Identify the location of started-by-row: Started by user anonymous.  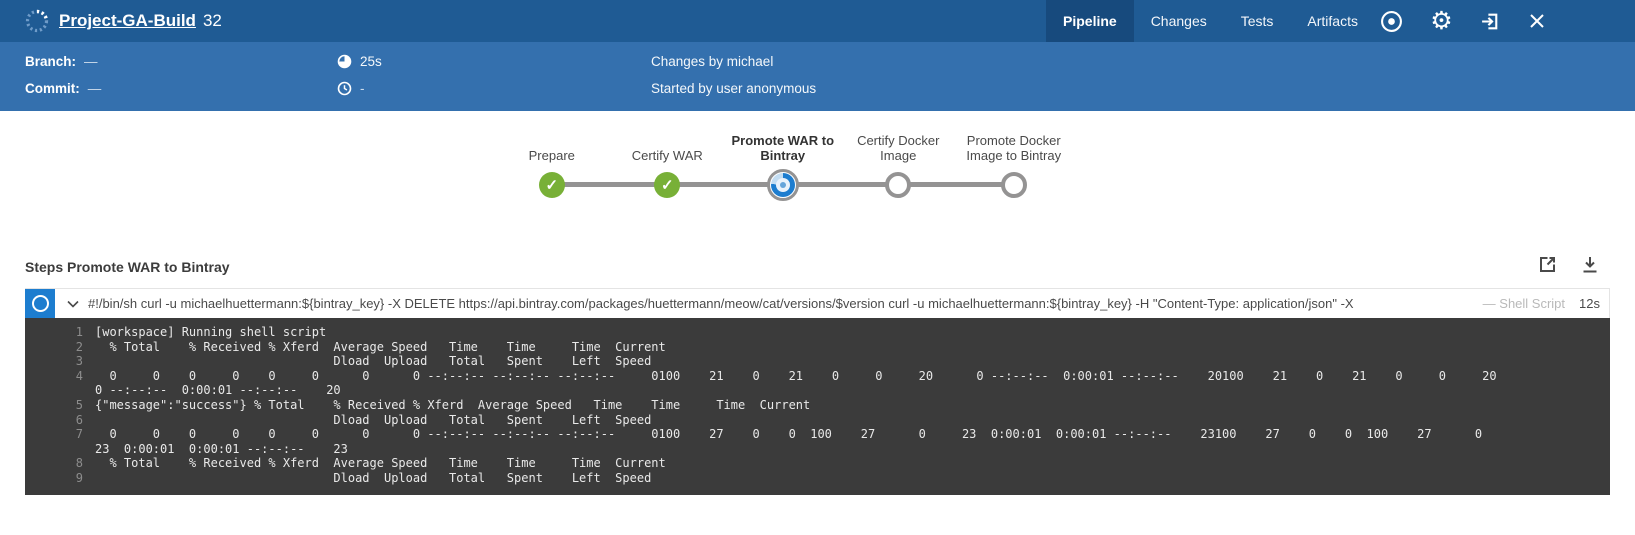
(733, 88).